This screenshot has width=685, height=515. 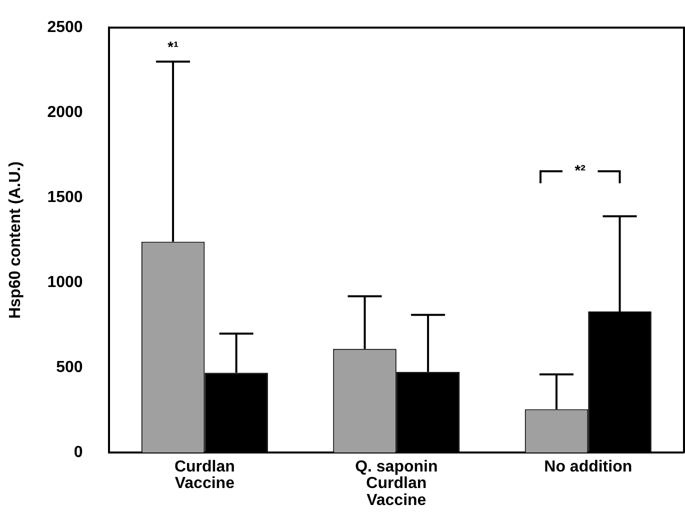 I want to click on y-tick-label: 2000, so click(x=65, y=113).